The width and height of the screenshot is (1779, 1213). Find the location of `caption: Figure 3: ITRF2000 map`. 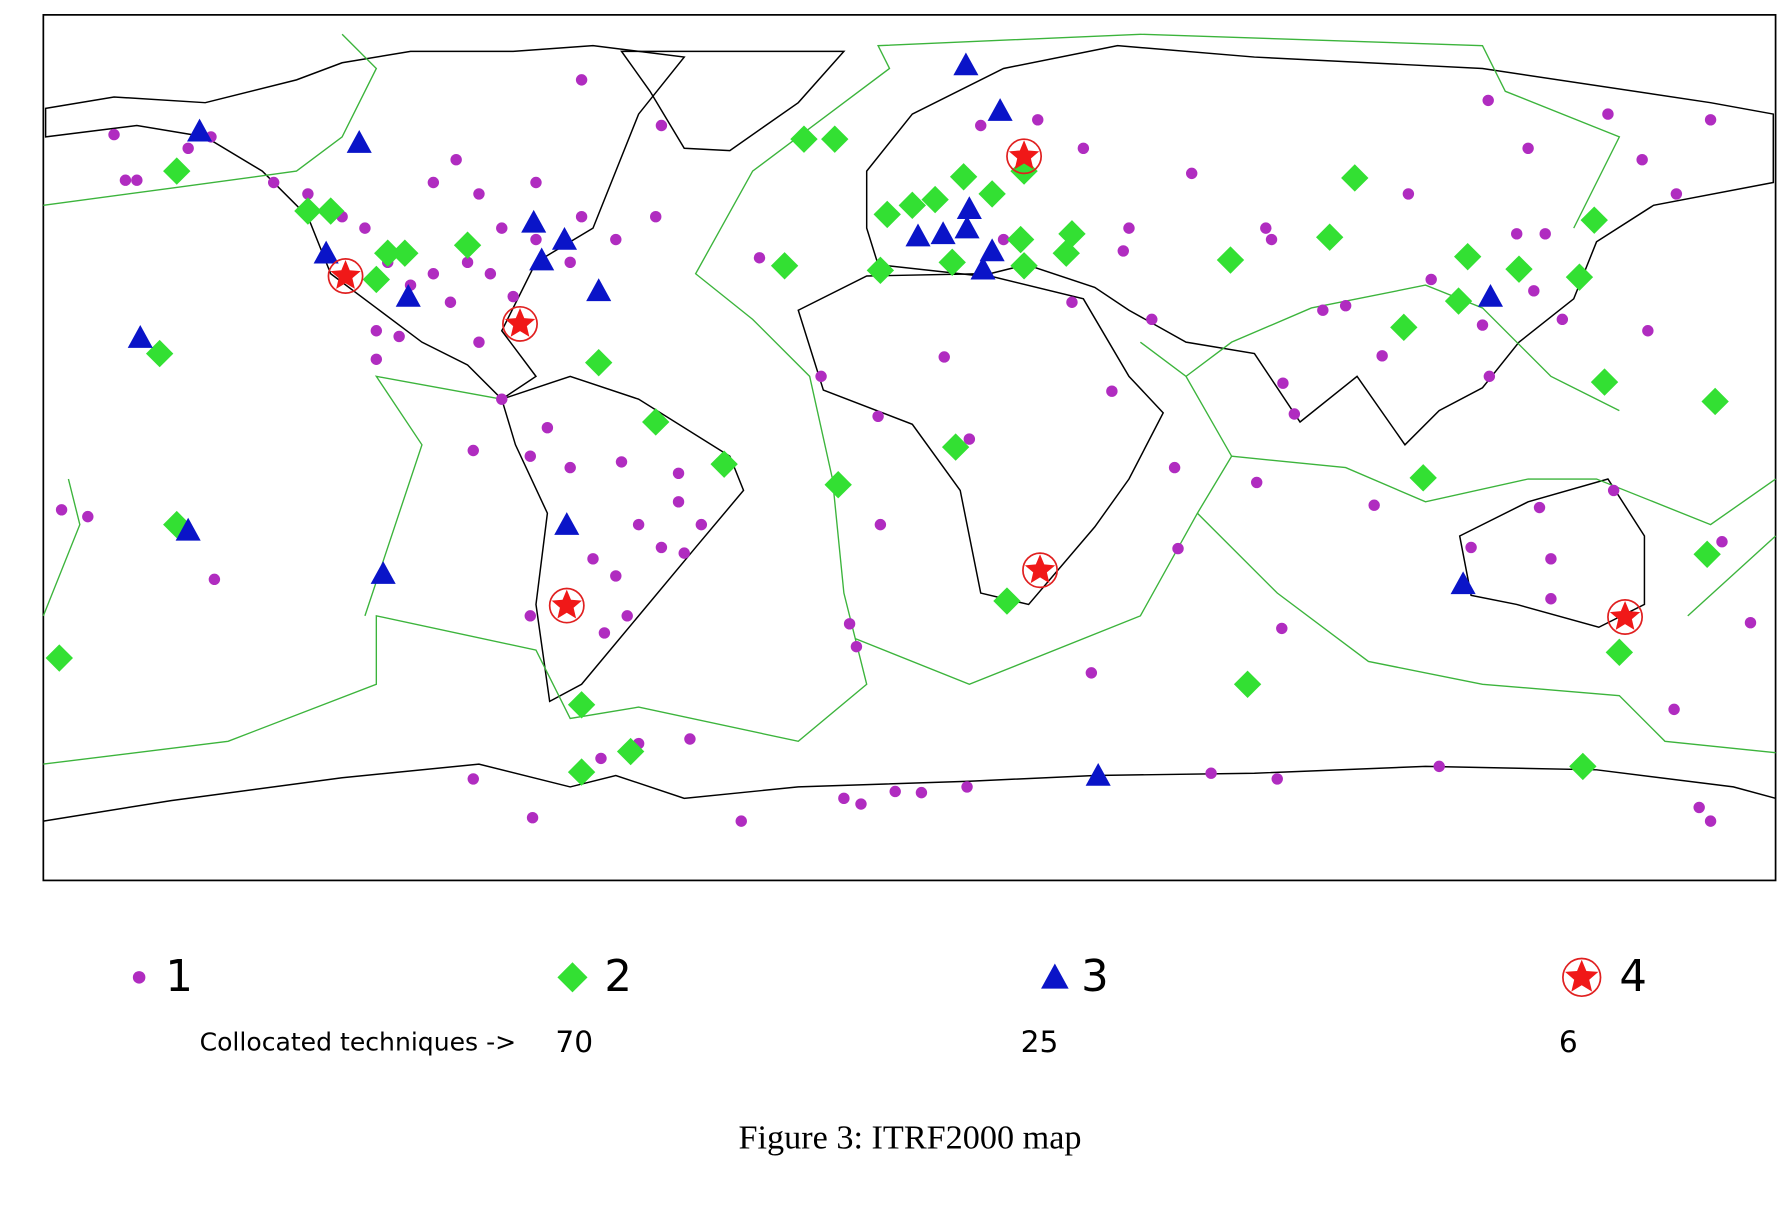

caption: Figure 3: ITRF2000 map is located at coordinates (910, 1137).